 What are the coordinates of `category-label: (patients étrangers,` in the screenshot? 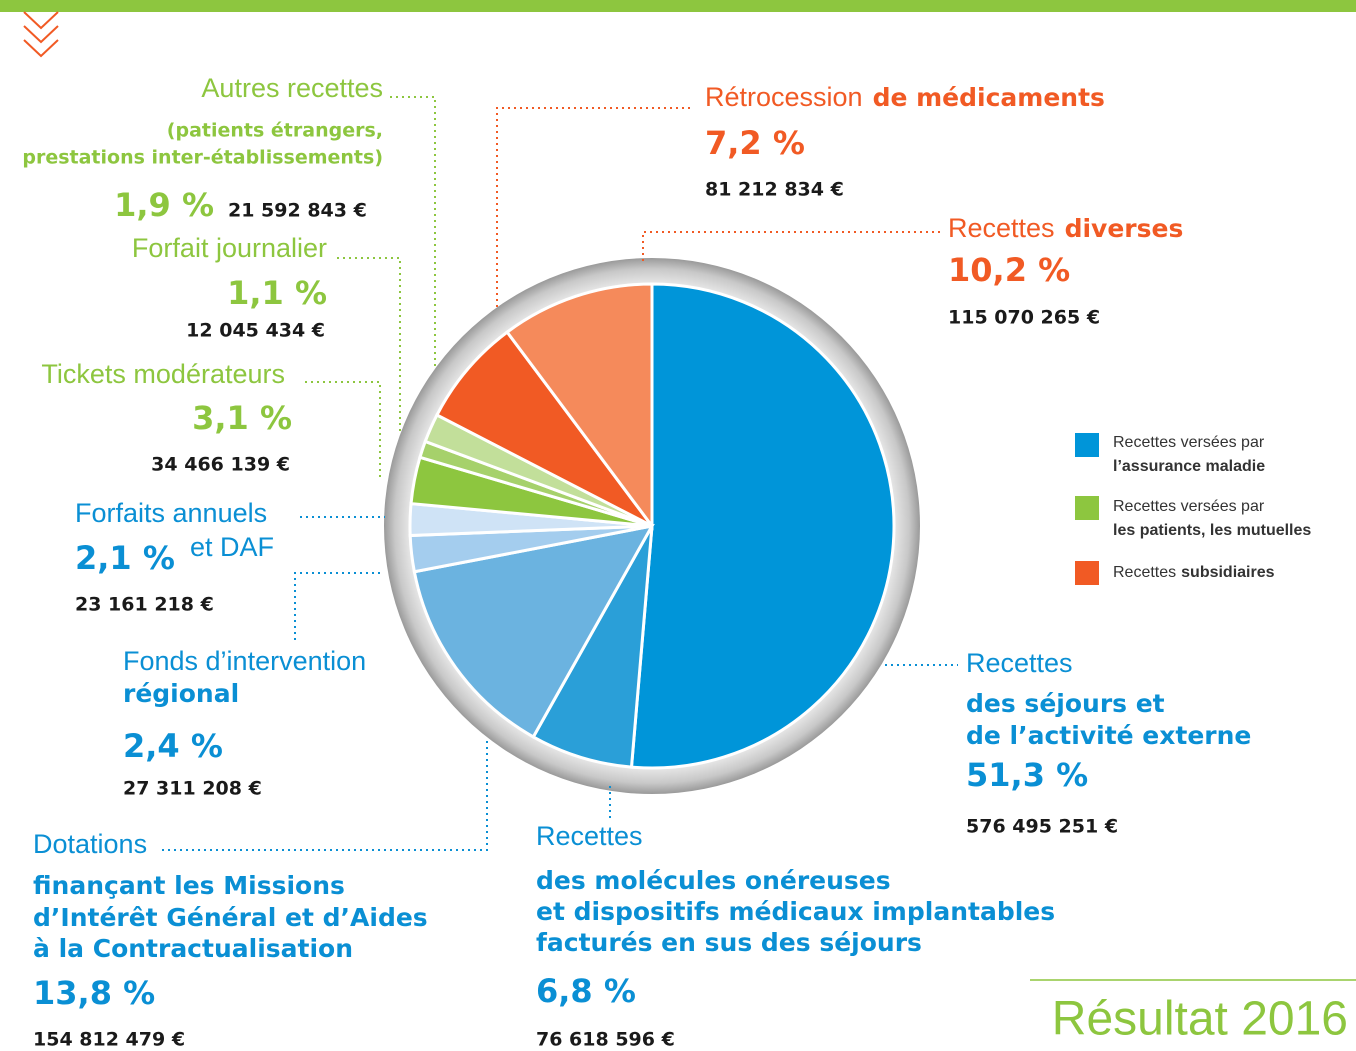 It's located at (275, 131).